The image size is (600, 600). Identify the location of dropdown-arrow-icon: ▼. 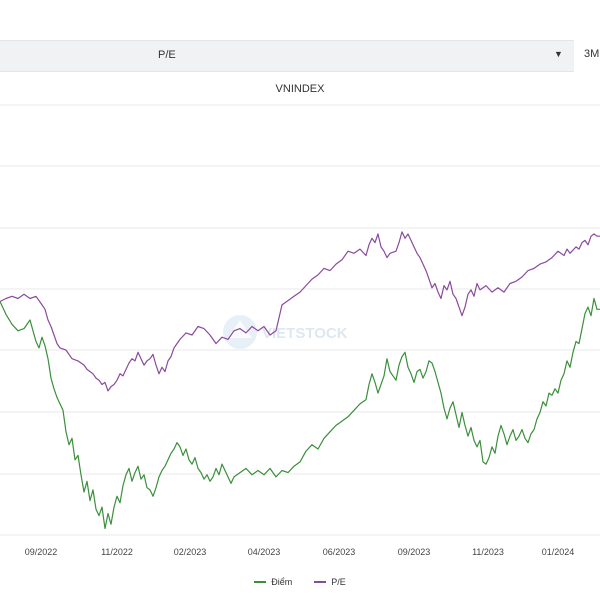
(558, 54).